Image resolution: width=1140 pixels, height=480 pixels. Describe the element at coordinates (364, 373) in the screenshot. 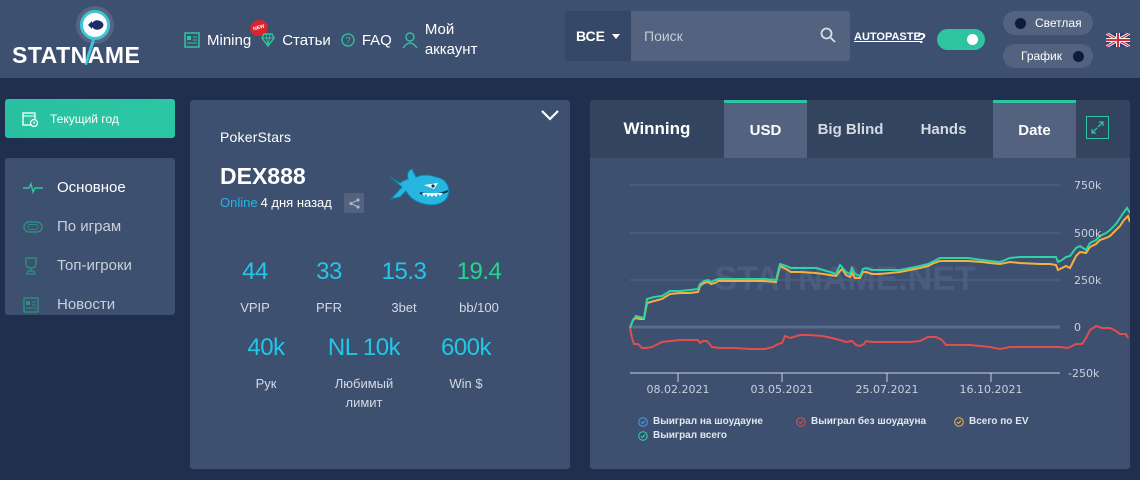

I see `stat-favorite-limit: NL 10k Любимый лимит` at that location.